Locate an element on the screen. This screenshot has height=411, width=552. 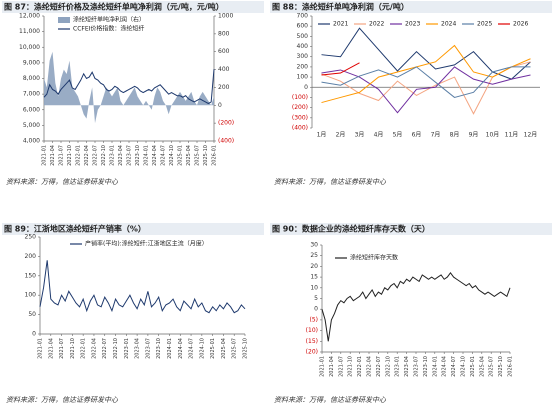
legend-label: 2022 is located at coordinates (376, 24).